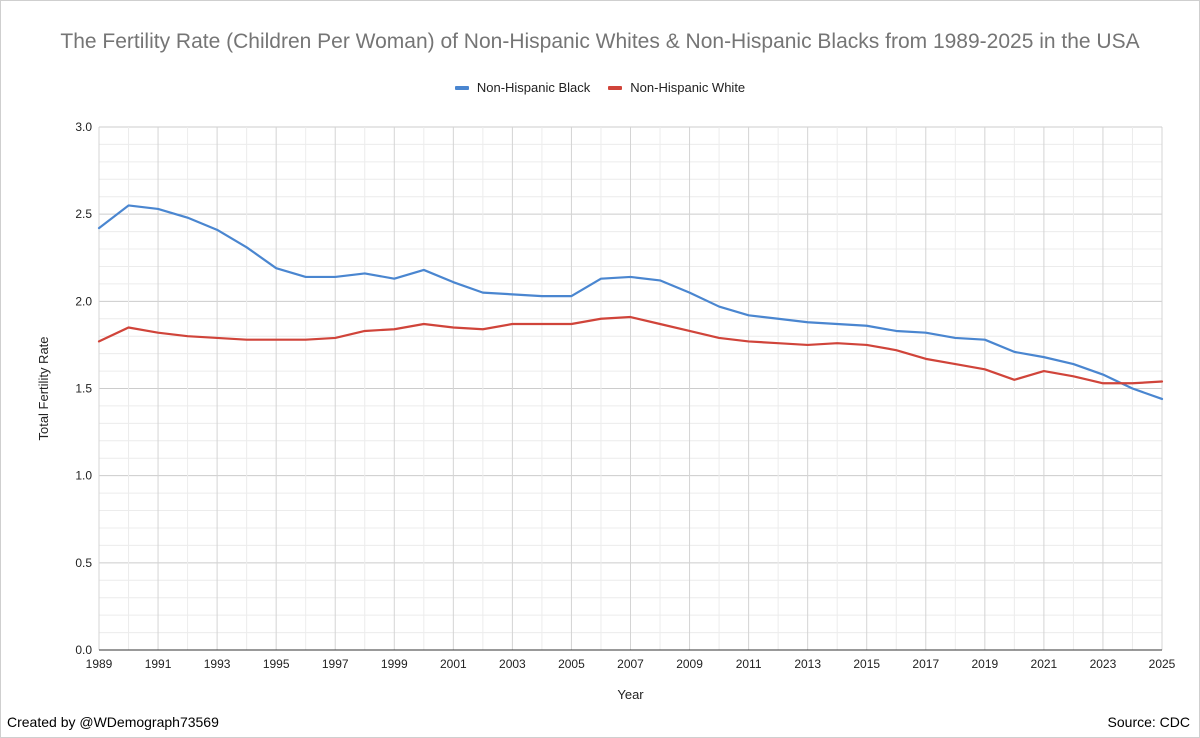 This screenshot has height=738, width=1200. What do you see at coordinates (600, 87) in the screenshot?
I see `legend: Non-Hispanic Black Non-Hispanic White` at bounding box center [600, 87].